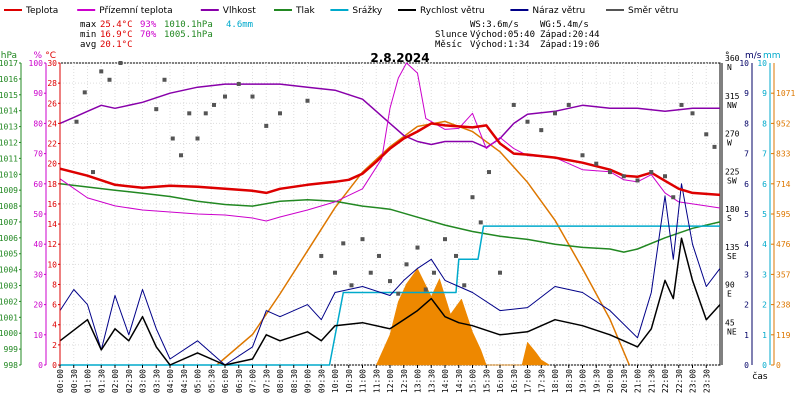  What do you see at coordinates (148, 35) in the screenshot?
I see `stat-min-hum: 70%` at bounding box center [148, 35].